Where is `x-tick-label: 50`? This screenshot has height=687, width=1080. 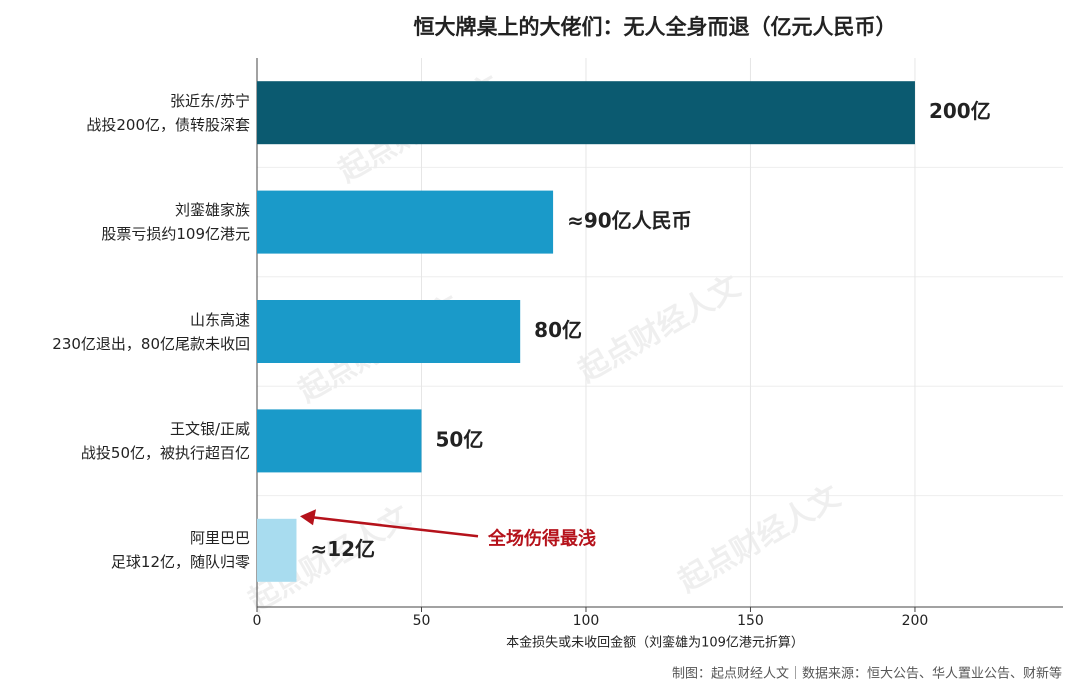 x-tick-label: 50 is located at coordinates (422, 621).